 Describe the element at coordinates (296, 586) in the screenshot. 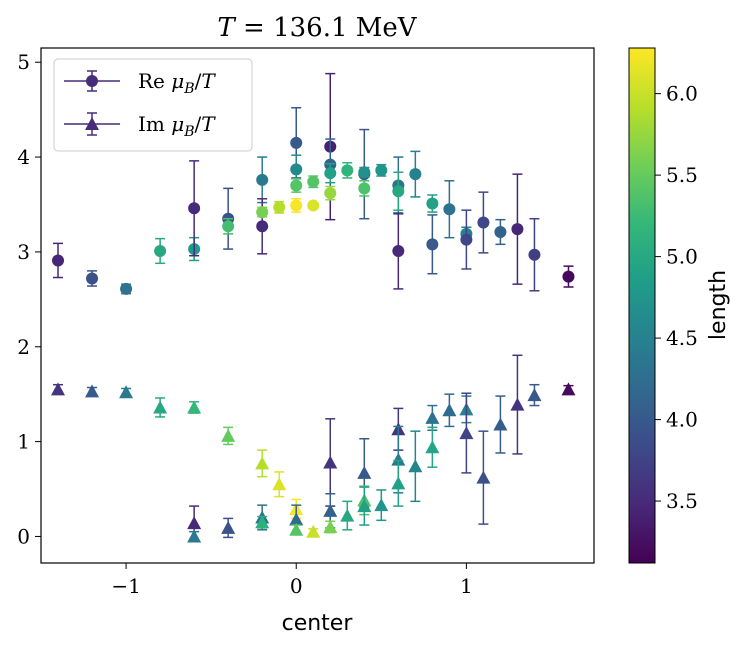

I see `x-tick-label: 0` at that location.